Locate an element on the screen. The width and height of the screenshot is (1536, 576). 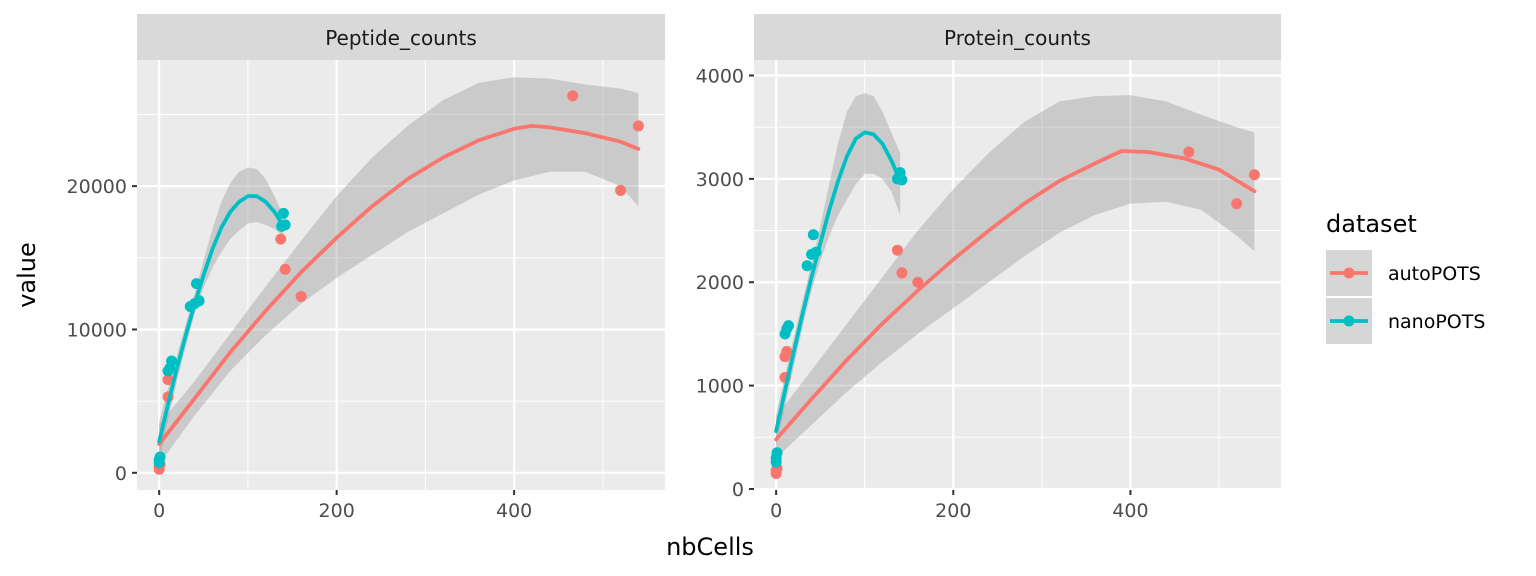
facet-strip-label: Protein_counts is located at coordinates (1017, 38).